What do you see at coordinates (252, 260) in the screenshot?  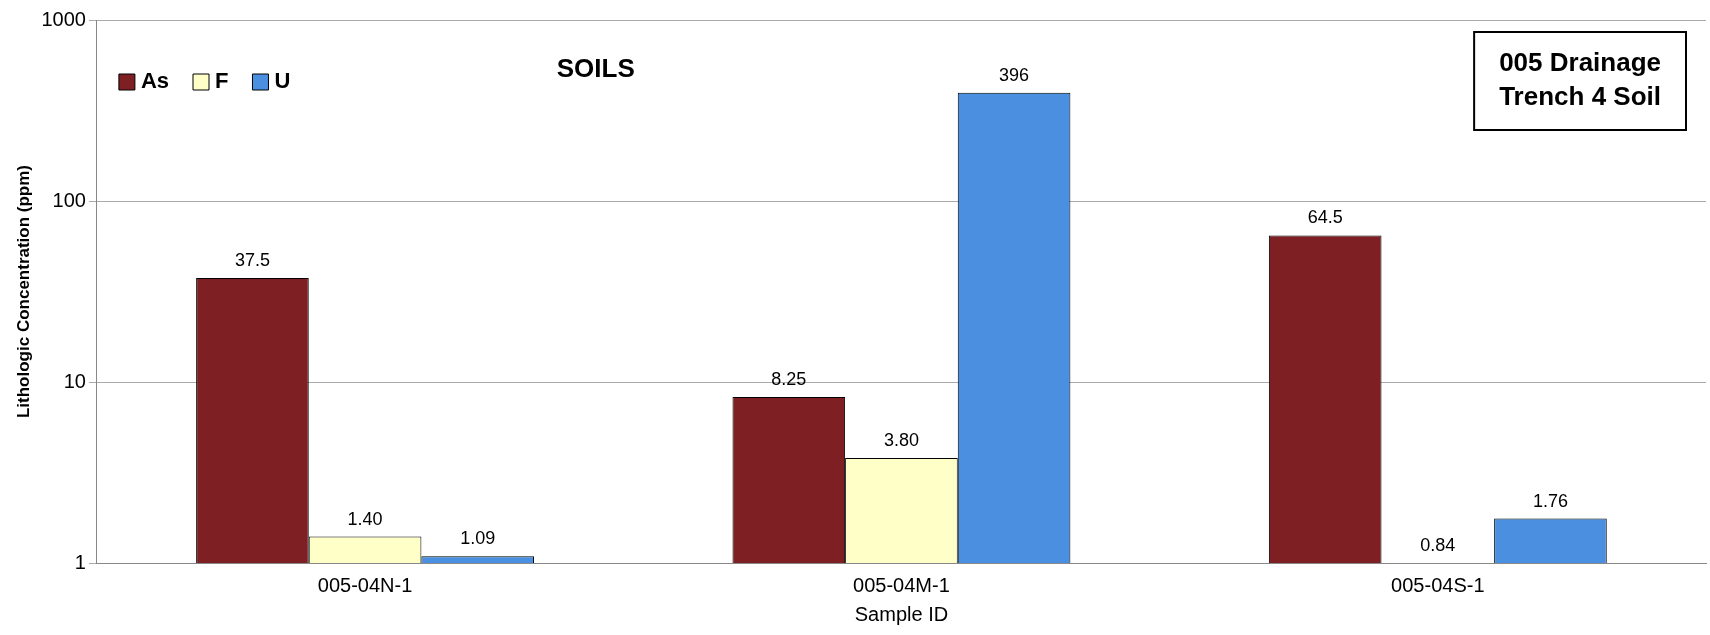 I see `data-label: 37.5` at bounding box center [252, 260].